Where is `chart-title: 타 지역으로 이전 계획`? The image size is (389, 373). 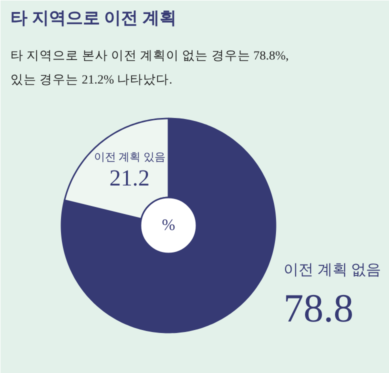
chart-title: 타 지역으로 이전 계획 is located at coordinates (93, 18).